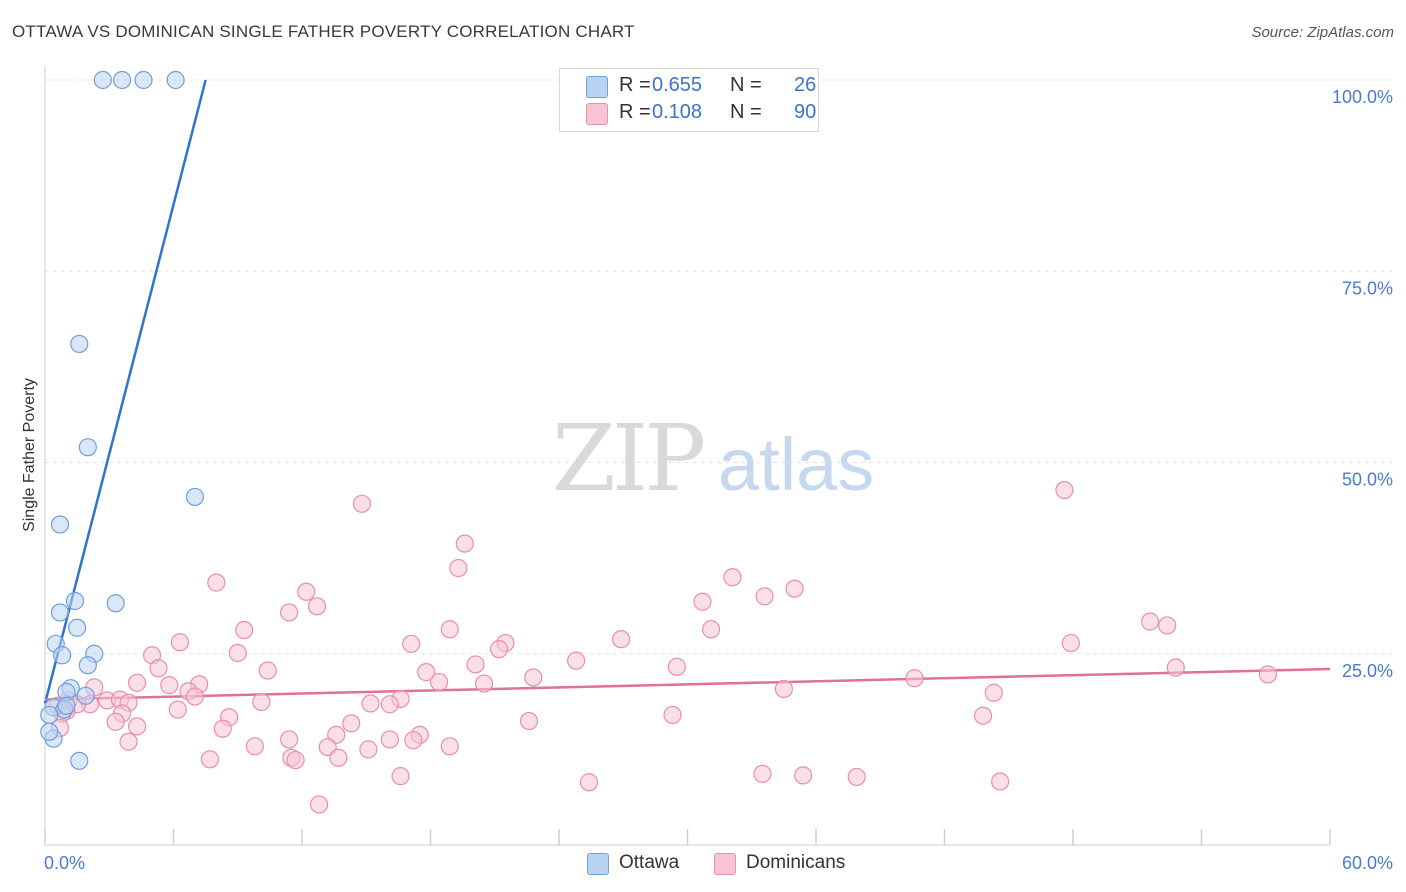 Image resolution: width=1406 pixels, height=892 pixels. What do you see at coordinates (677, 112) in the screenshot?
I see `legend-r-value: 0.108` at bounding box center [677, 112].